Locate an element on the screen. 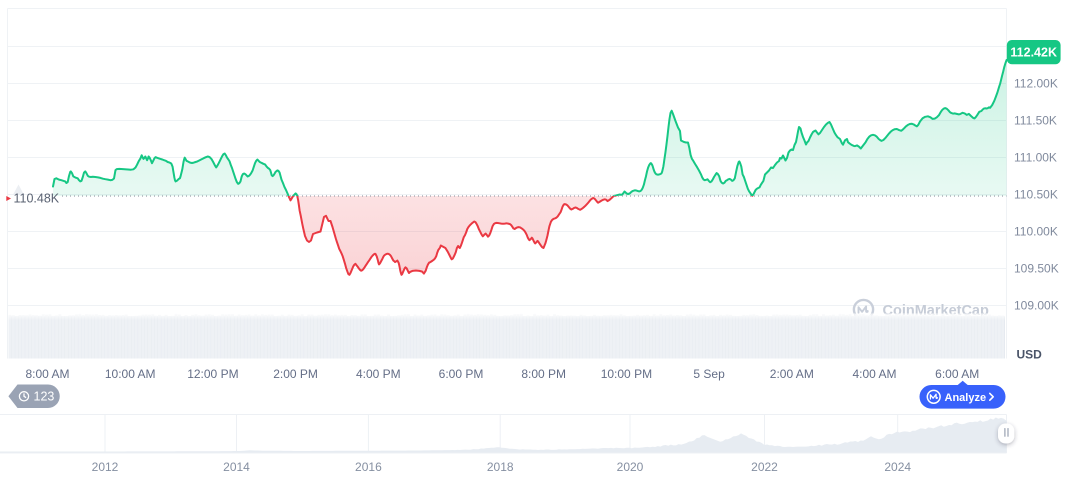 The width and height of the screenshot is (1072, 477). svg-text: 2:00 AM is located at coordinates (792, 374).